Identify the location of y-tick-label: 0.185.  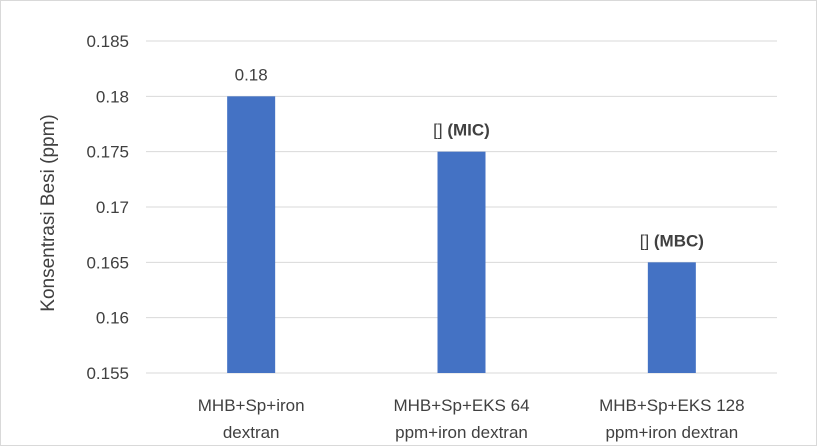
(107, 41).